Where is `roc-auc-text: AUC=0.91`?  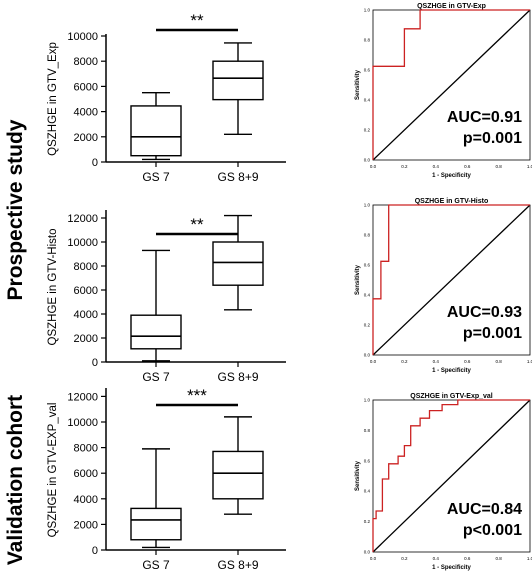 roc-auc-text: AUC=0.91 is located at coordinates (484, 117).